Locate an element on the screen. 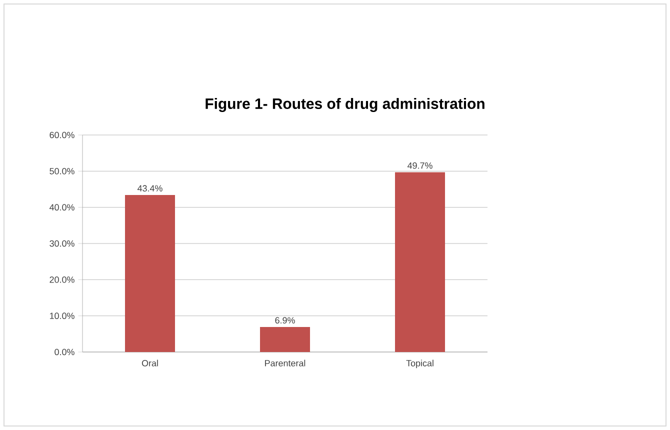  chart-title: Figure 1- Routes of drug administration is located at coordinates (345, 105).